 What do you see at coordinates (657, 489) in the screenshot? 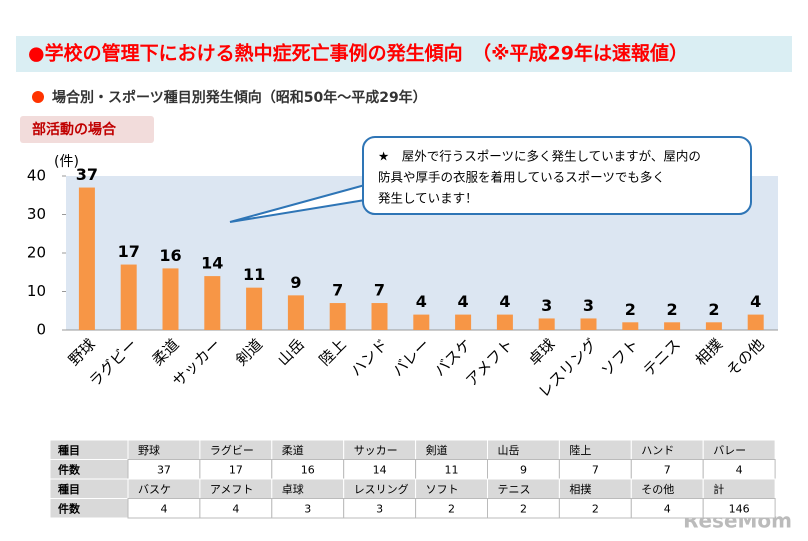
I see `table-category: その他` at bounding box center [657, 489].